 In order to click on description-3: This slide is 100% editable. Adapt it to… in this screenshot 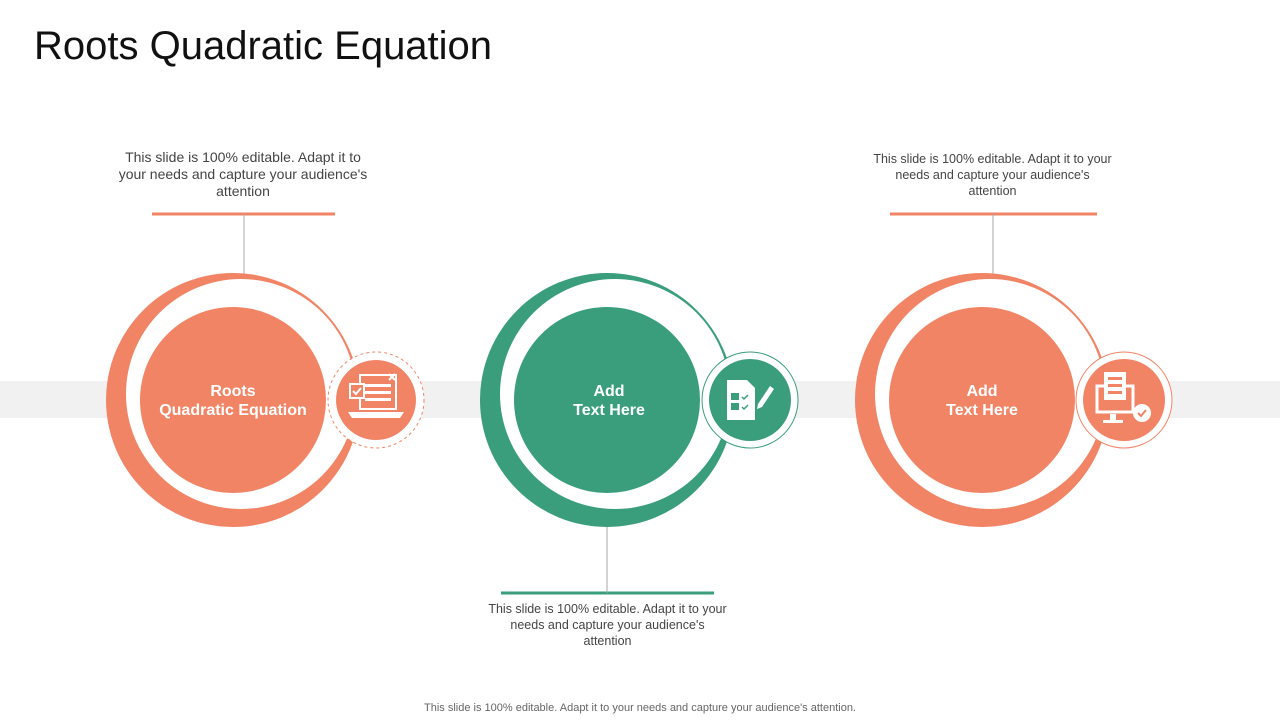, I will do `click(992, 175)`.